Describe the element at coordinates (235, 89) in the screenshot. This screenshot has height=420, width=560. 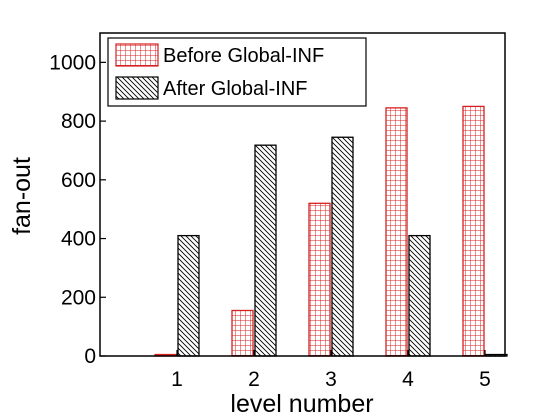
I see `legend-label-after: After Global-INF` at that location.